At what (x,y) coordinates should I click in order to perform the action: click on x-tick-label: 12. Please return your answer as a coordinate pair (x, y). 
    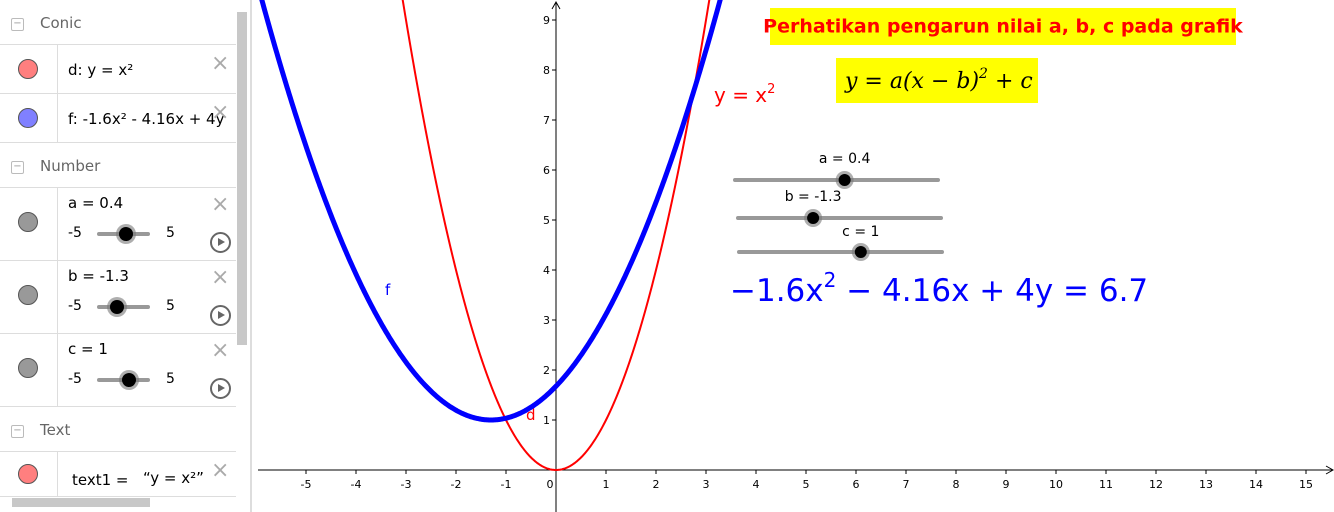
    Looking at the image, I should click on (1156, 484).